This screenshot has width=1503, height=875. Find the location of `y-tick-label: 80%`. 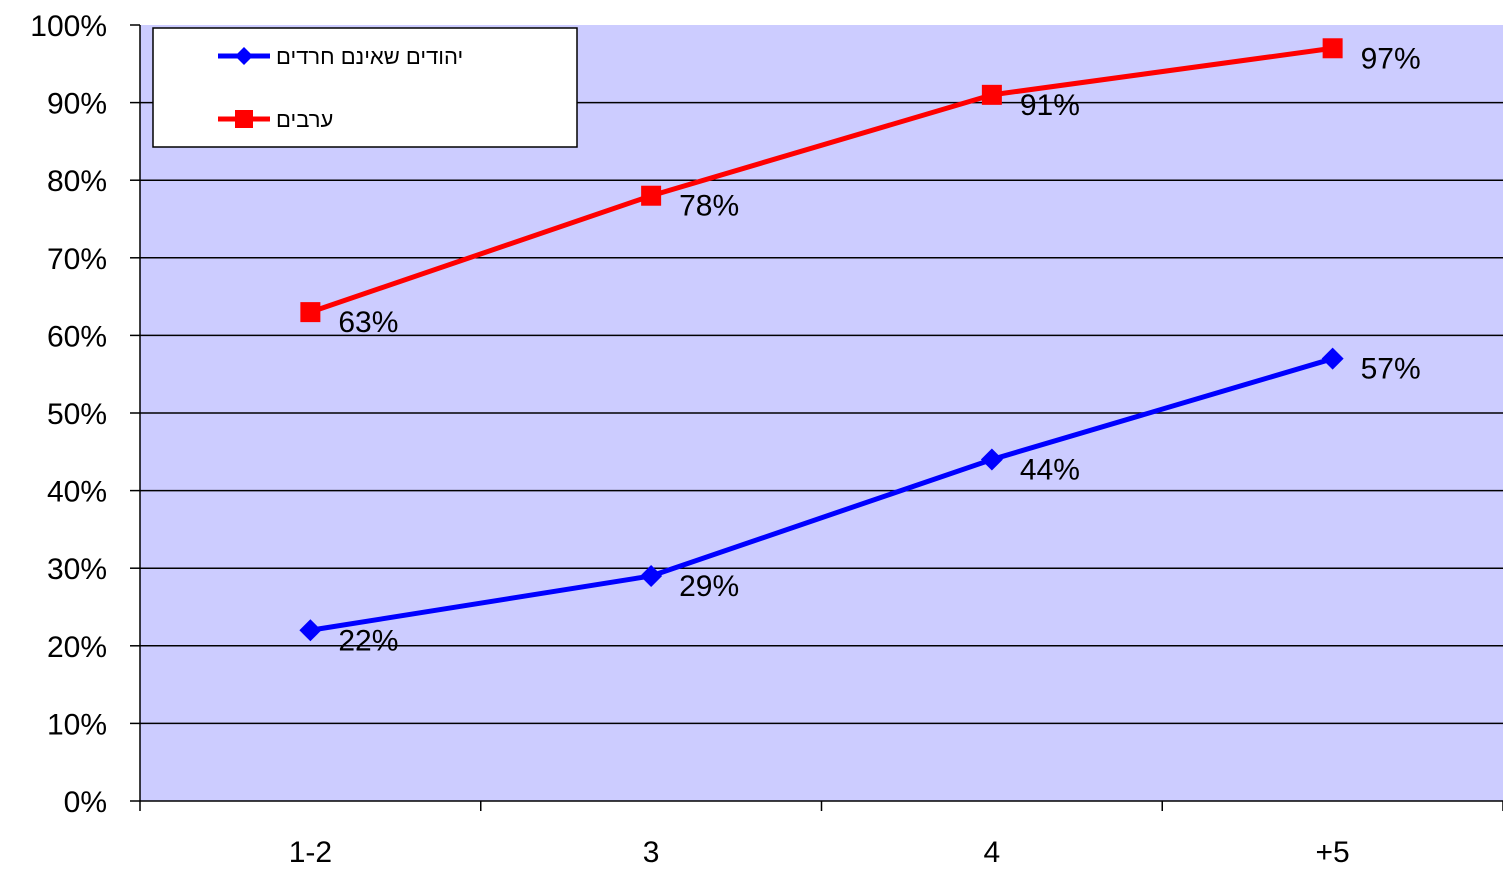

y-tick-label: 80% is located at coordinates (77, 181).